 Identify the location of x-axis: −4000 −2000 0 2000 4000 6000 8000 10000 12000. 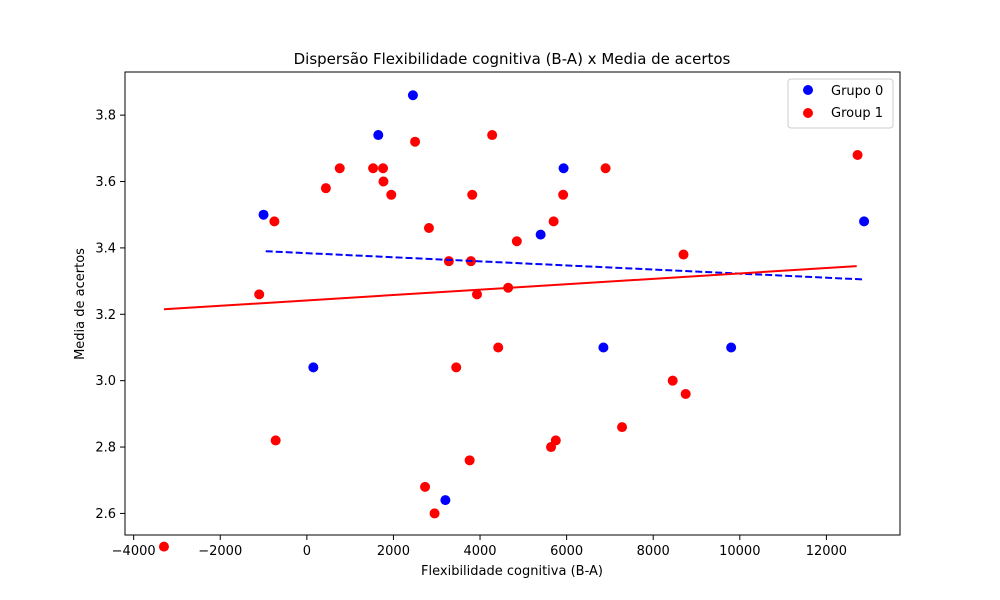
(479, 547).